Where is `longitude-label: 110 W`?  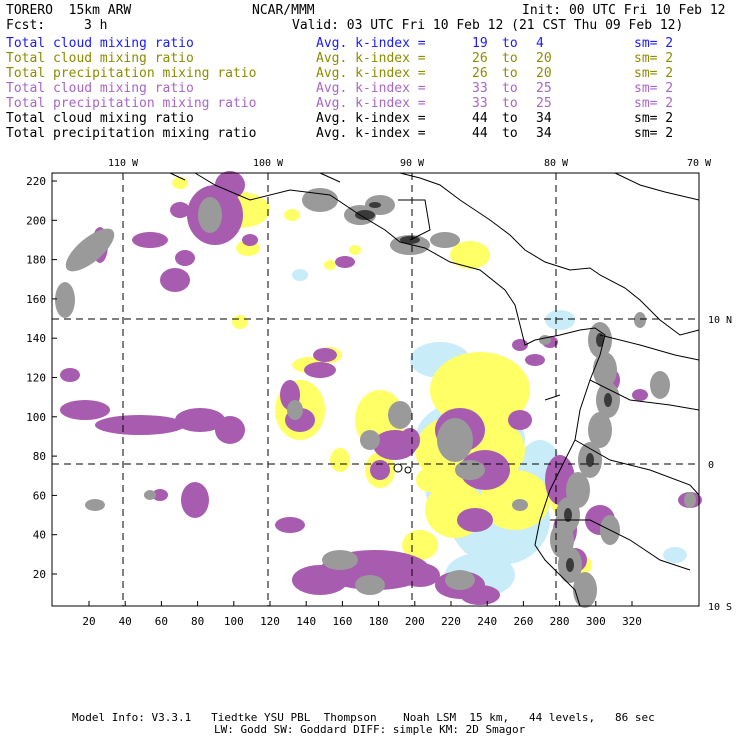
longitude-label: 110 W is located at coordinates (123, 163).